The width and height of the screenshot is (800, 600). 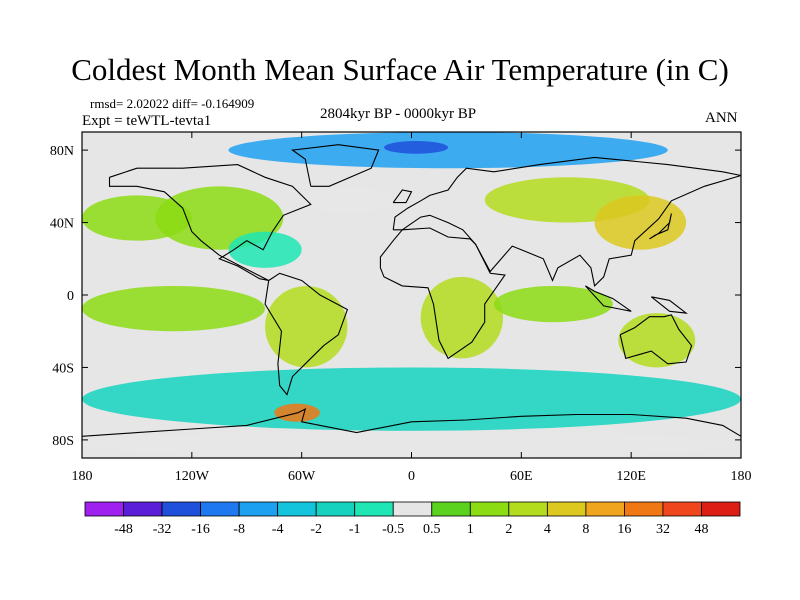 I want to click on lon-tick-label: 120E, so click(x=631, y=476).